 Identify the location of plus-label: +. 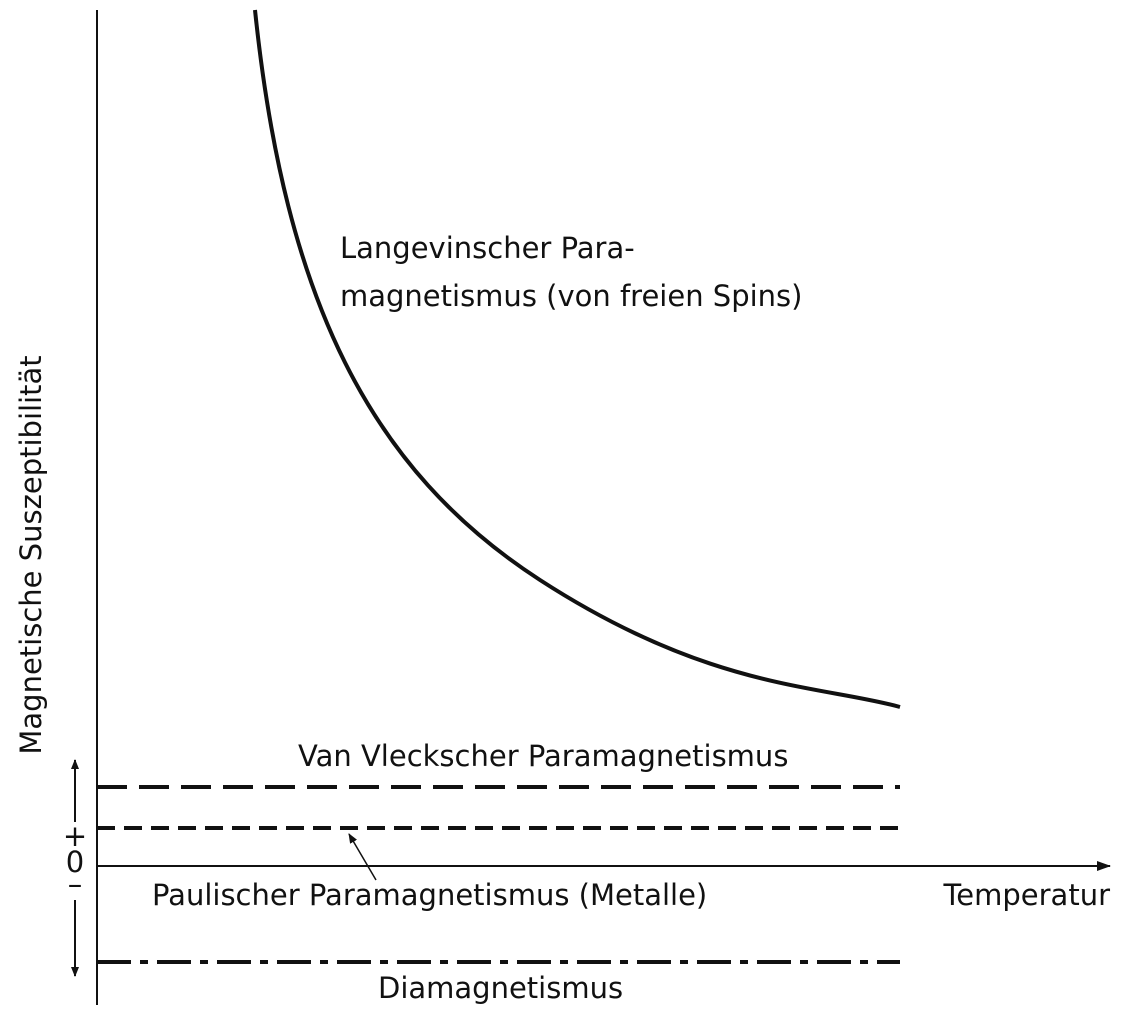
(75, 836).